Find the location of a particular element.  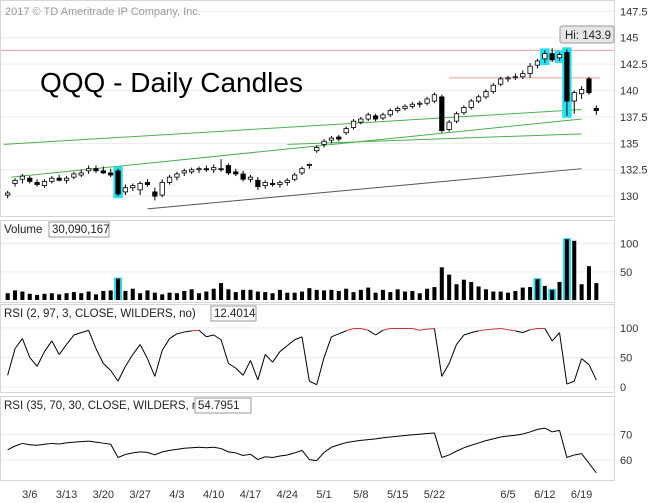

rsi35-line is located at coordinates (302, 450).